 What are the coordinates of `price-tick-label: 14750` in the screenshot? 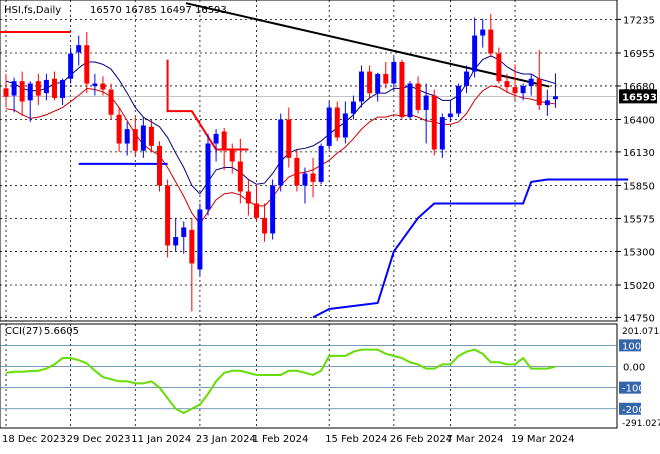 It's located at (639, 318).